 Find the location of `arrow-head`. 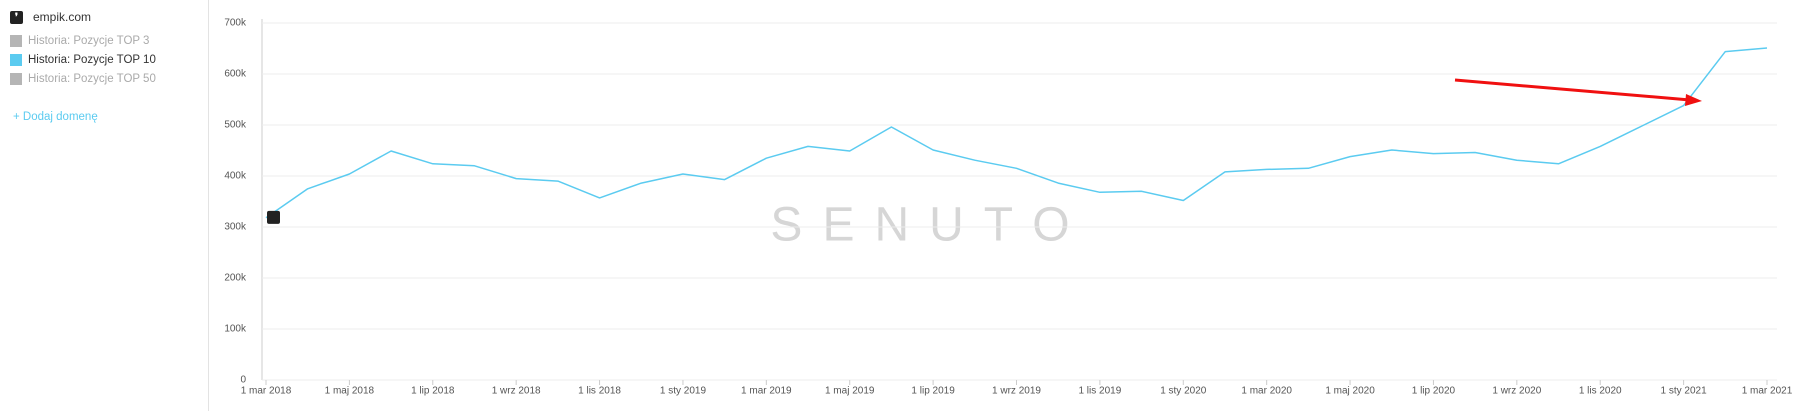

arrow-head is located at coordinates (1693, 100).